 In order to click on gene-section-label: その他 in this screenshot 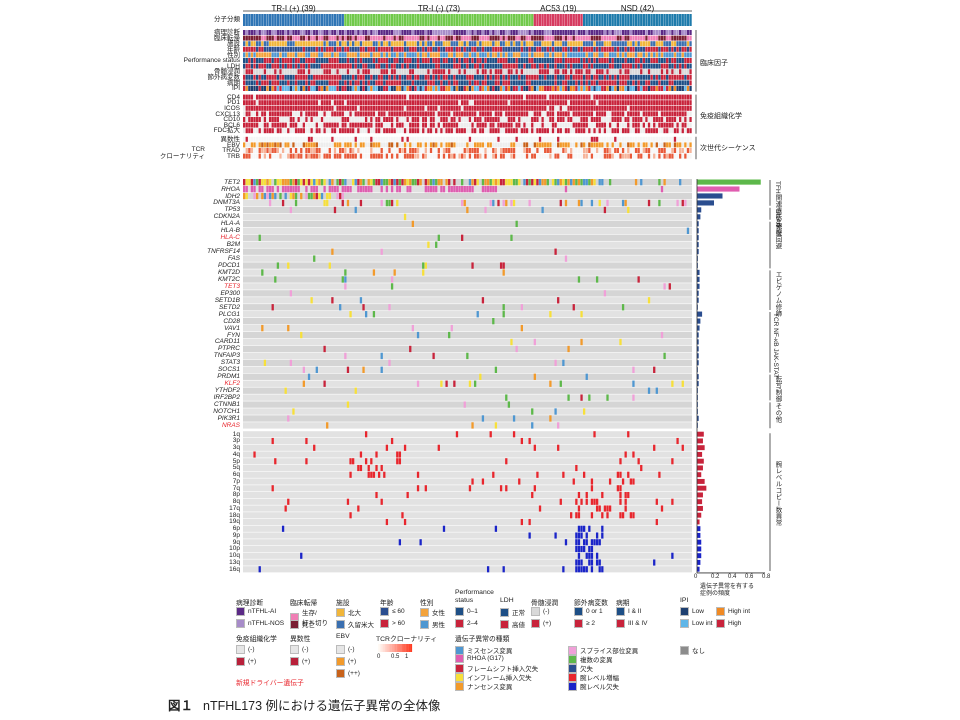, I will do `click(777, 413)`.